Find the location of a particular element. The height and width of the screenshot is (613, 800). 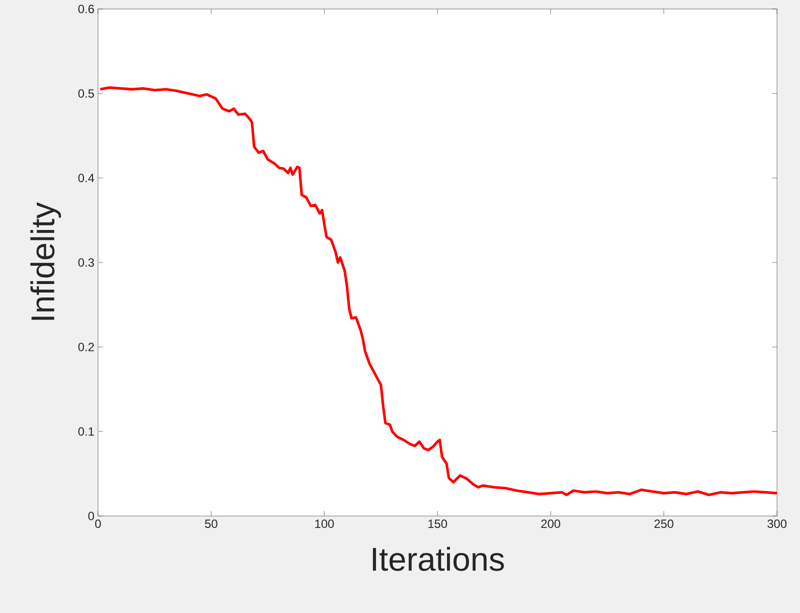

x-tick-label: 100 is located at coordinates (324, 524).